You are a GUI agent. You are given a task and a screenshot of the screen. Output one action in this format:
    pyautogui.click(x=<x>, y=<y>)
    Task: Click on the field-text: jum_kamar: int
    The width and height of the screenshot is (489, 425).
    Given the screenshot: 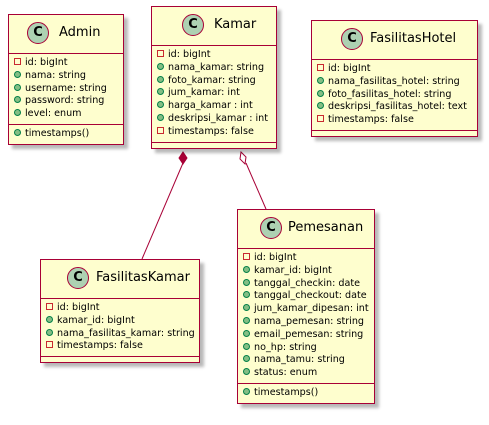 What is the action you would take?
    pyautogui.click(x=204, y=93)
    